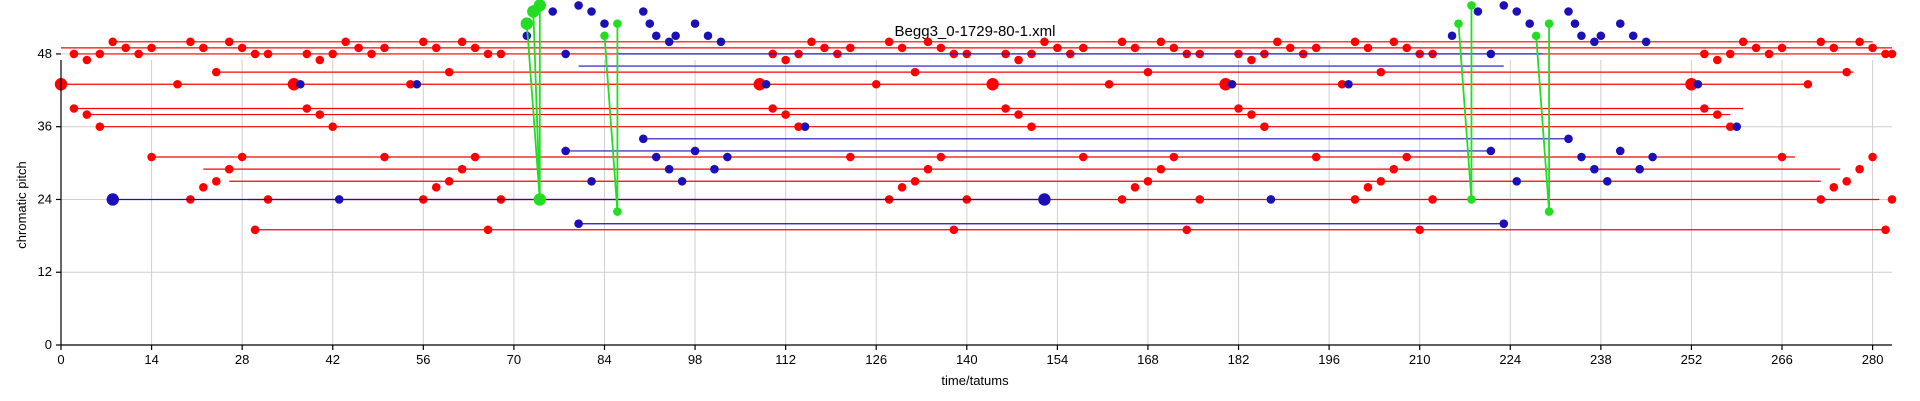  What do you see at coordinates (1329, 359) in the screenshot?
I see `x-tick-label: 196` at bounding box center [1329, 359].